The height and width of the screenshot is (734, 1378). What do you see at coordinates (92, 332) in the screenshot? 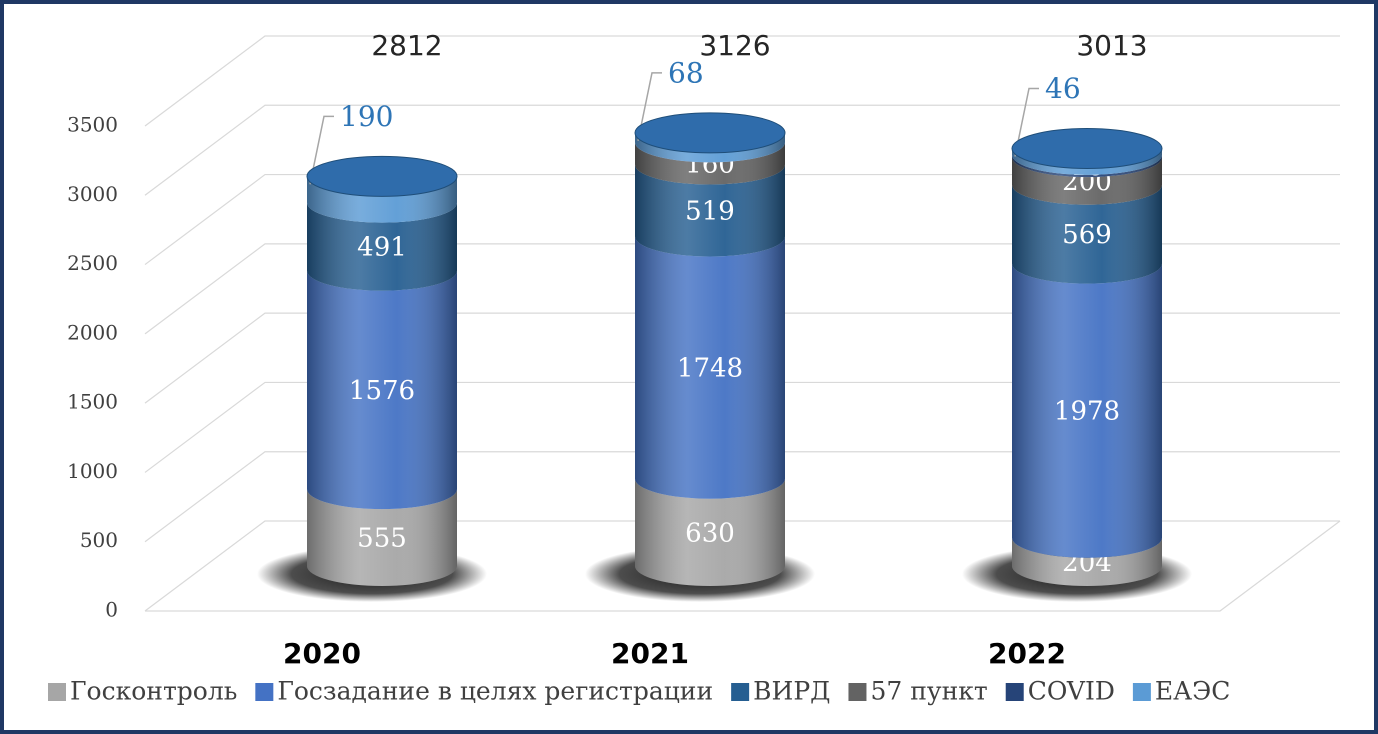
I see `y-tick-label: 2000` at bounding box center [92, 332].